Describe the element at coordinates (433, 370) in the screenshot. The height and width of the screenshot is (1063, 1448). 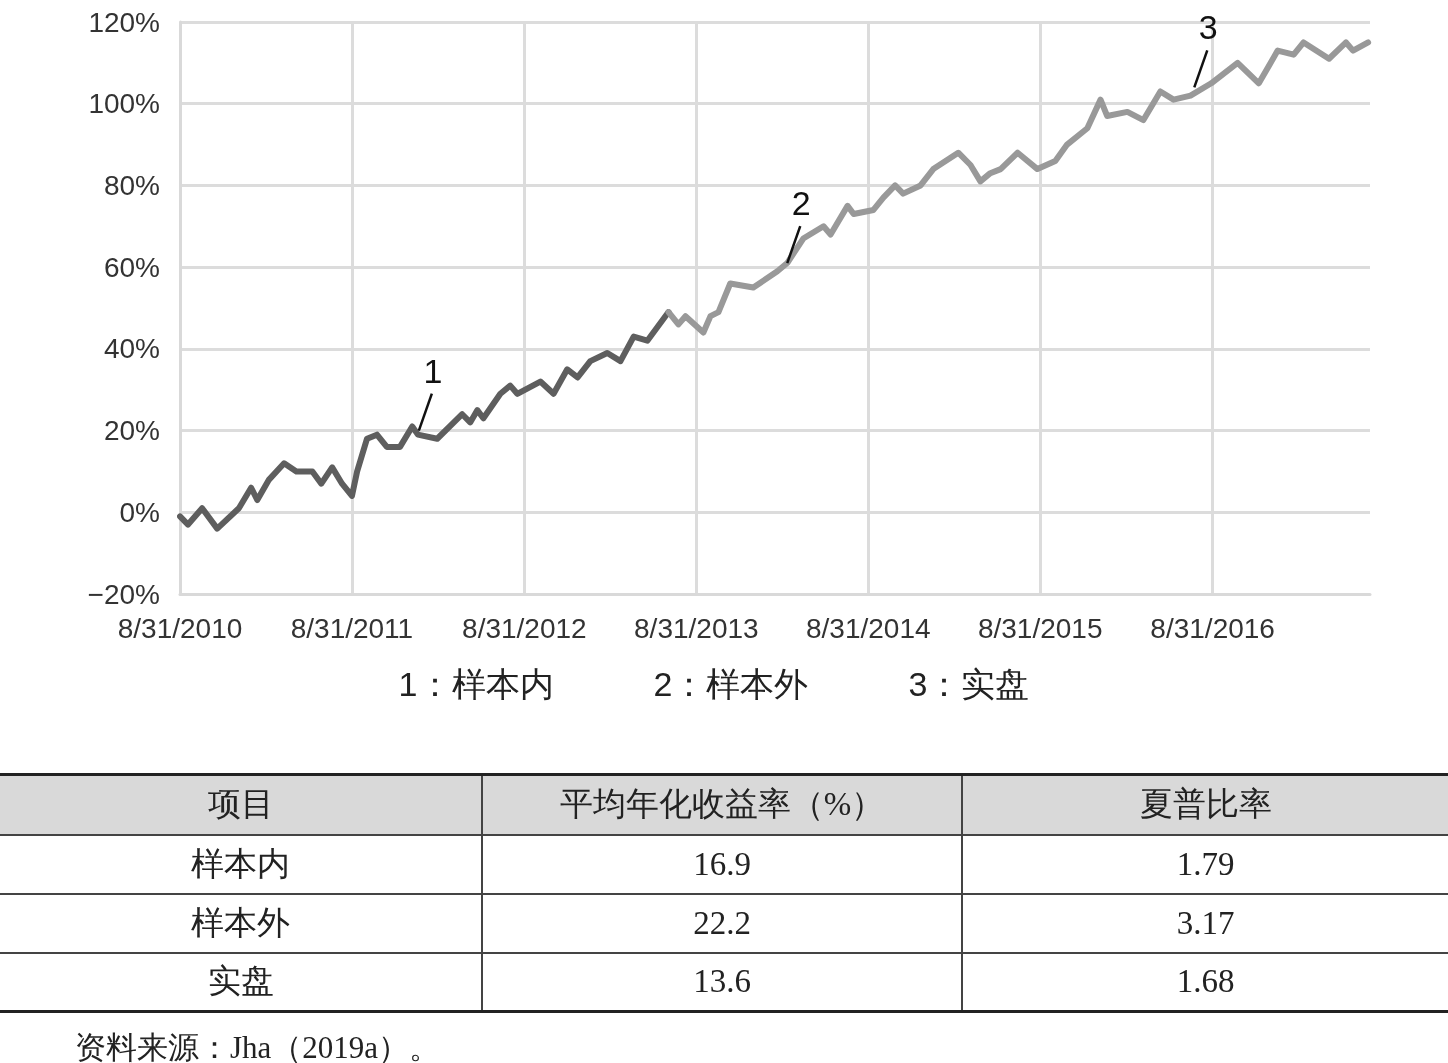
I see `annotation: 1` at that location.